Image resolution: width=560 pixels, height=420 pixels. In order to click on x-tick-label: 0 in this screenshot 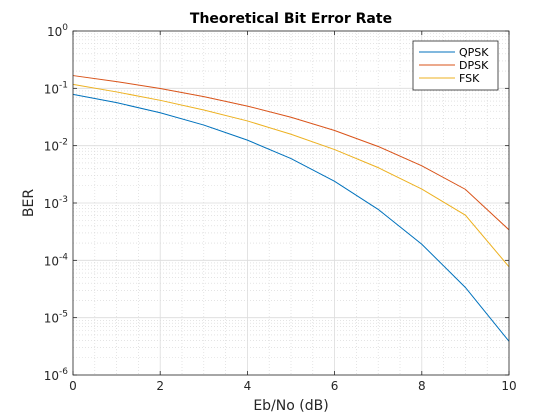, I will do `click(73, 386)`.